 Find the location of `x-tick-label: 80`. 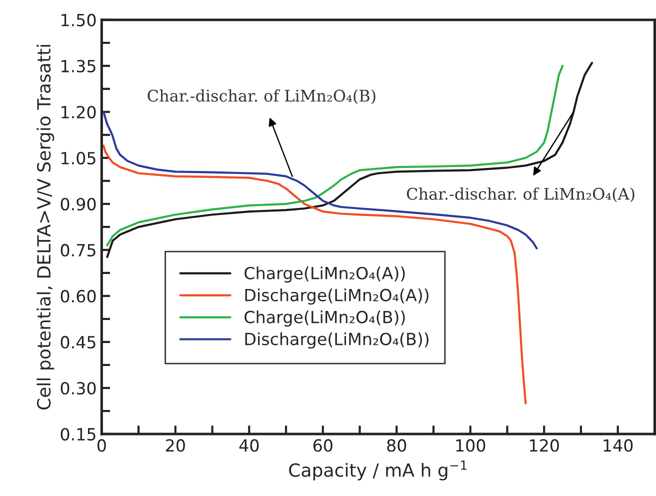

x-tick-label: 80 is located at coordinates (396, 445).